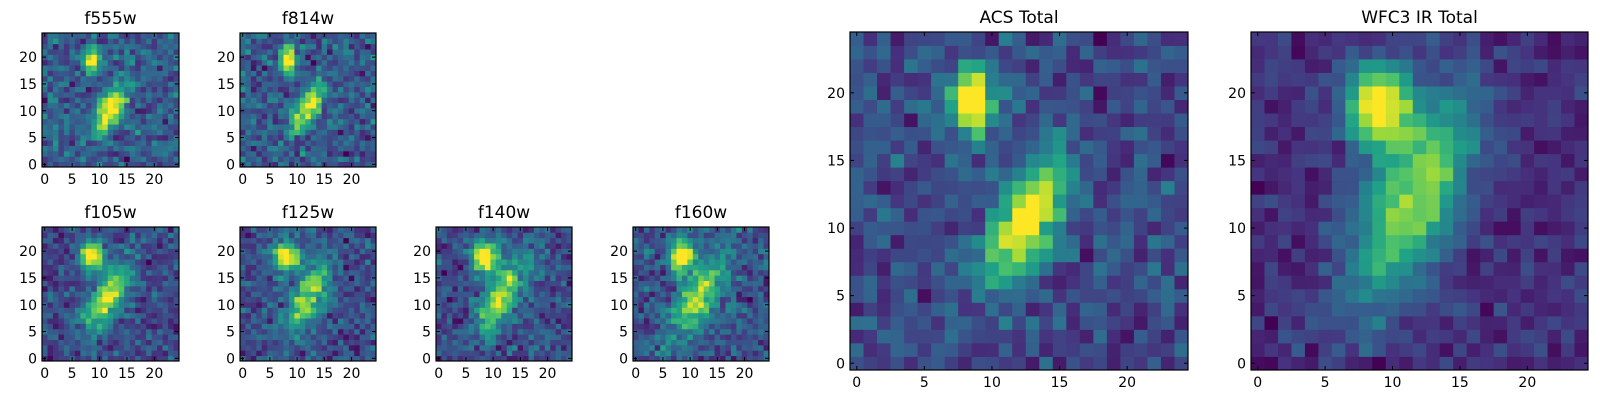 This screenshot has width=1600, height=400. I want to click on x-tick-label: 5, so click(72, 374).